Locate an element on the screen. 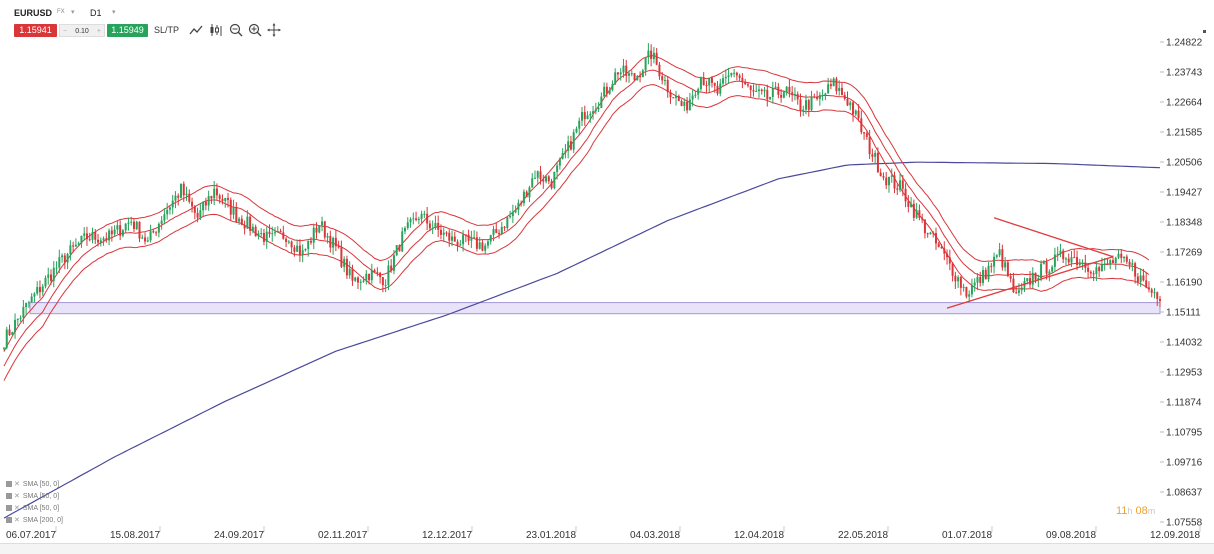 This screenshot has height=554, width=1214. sell-price-button: 1.15941 is located at coordinates (35, 30).